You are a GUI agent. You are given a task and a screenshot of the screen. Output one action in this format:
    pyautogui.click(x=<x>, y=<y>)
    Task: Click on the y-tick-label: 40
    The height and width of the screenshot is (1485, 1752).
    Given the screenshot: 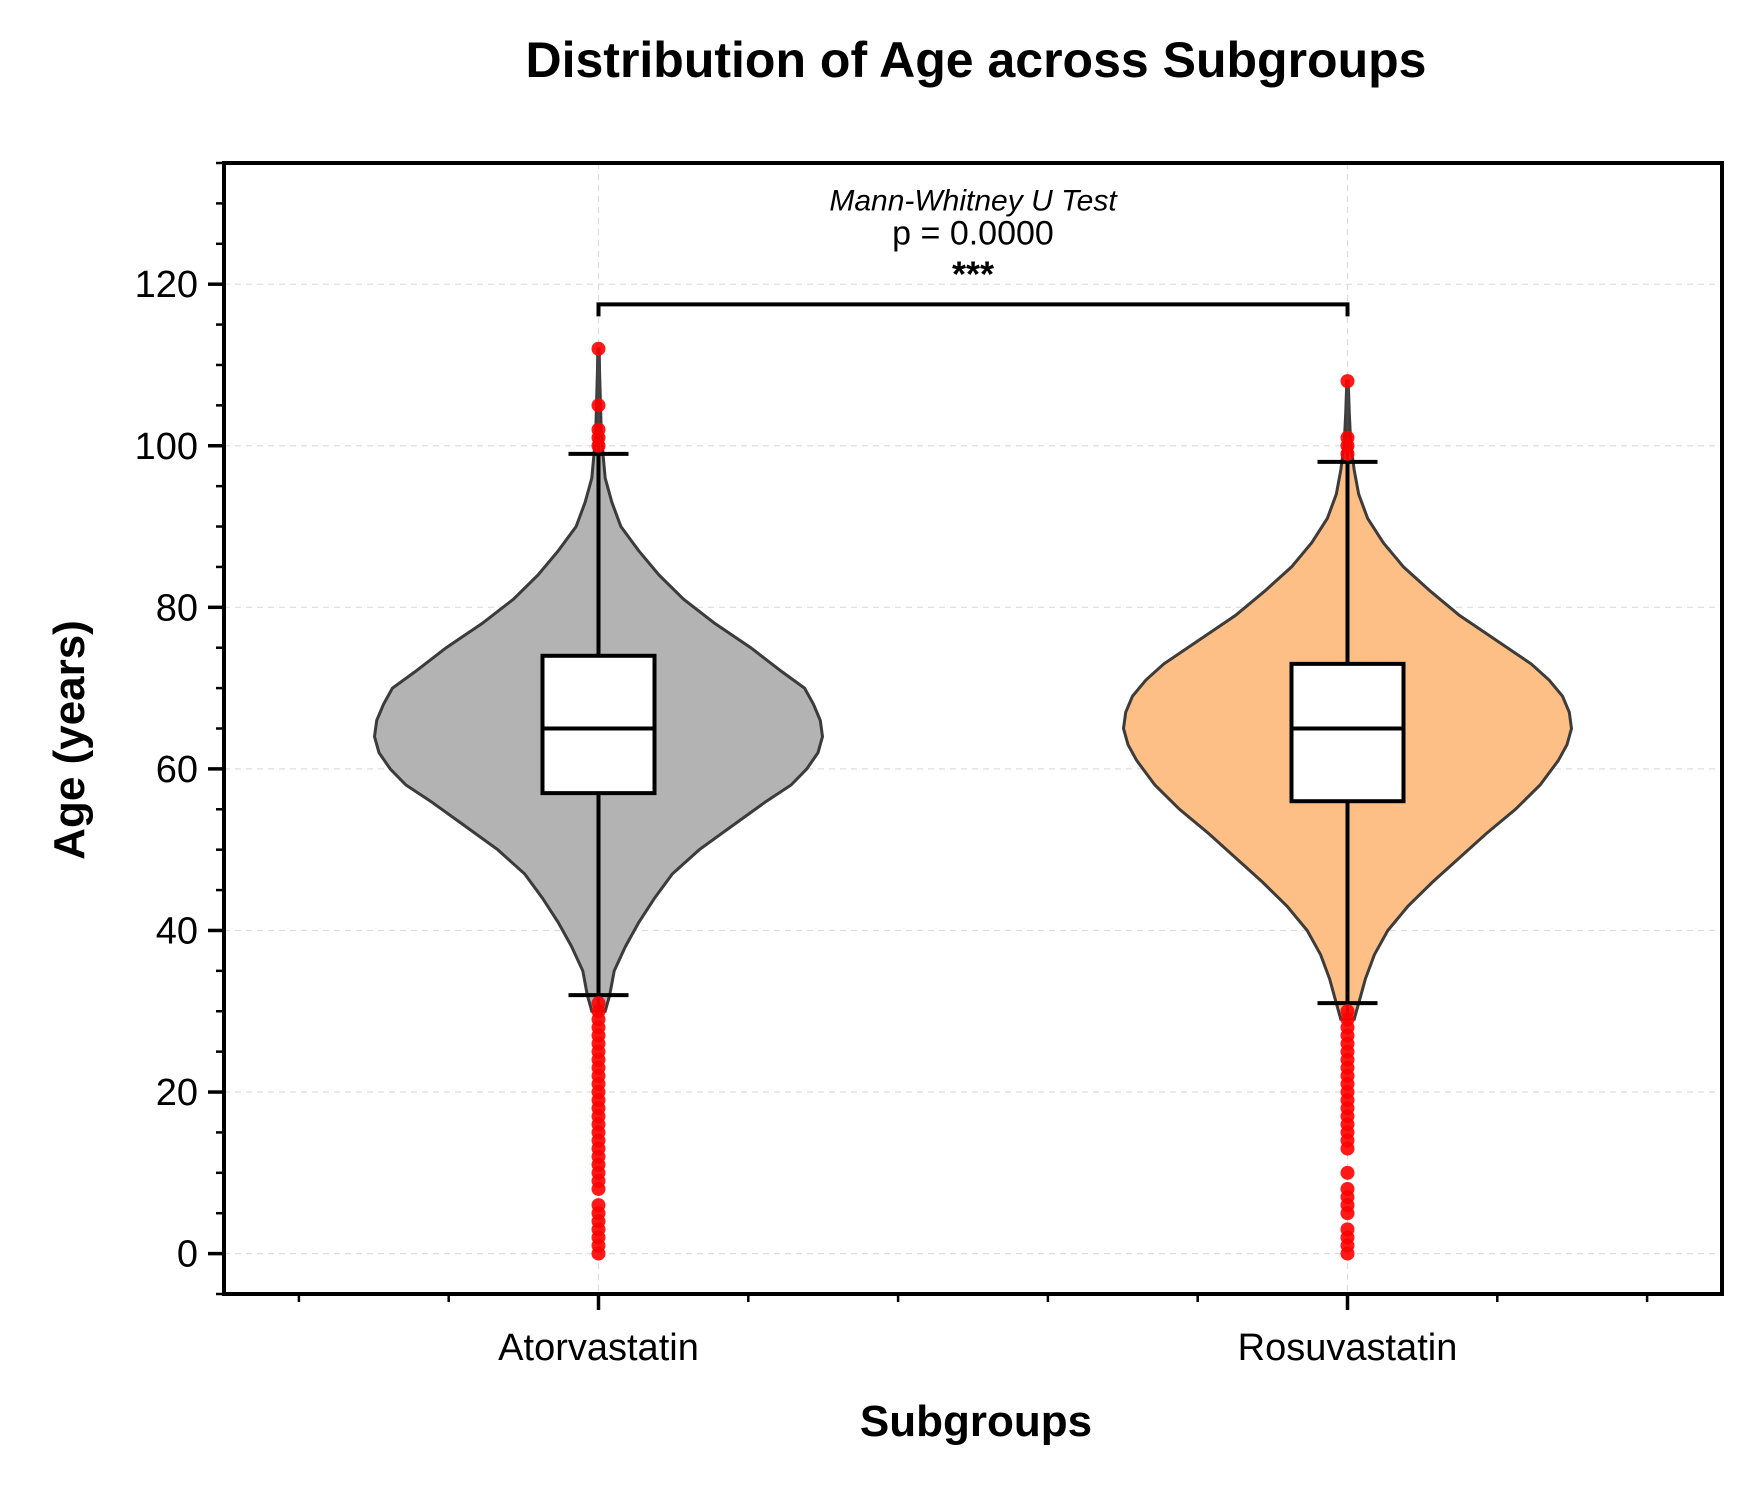 What is the action you would take?
    pyautogui.click(x=177, y=931)
    